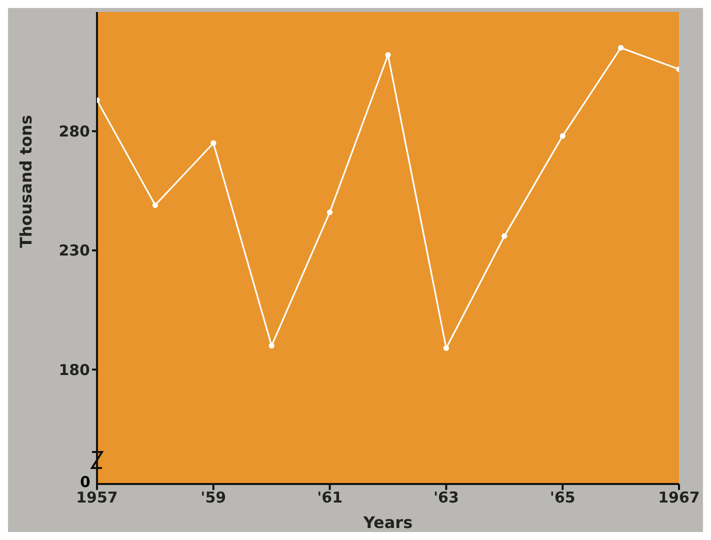 The width and height of the screenshot is (711, 540). What do you see at coordinates (85, 482) in the screenshot?
I see `text: 0` at bounding box center [85, 482].